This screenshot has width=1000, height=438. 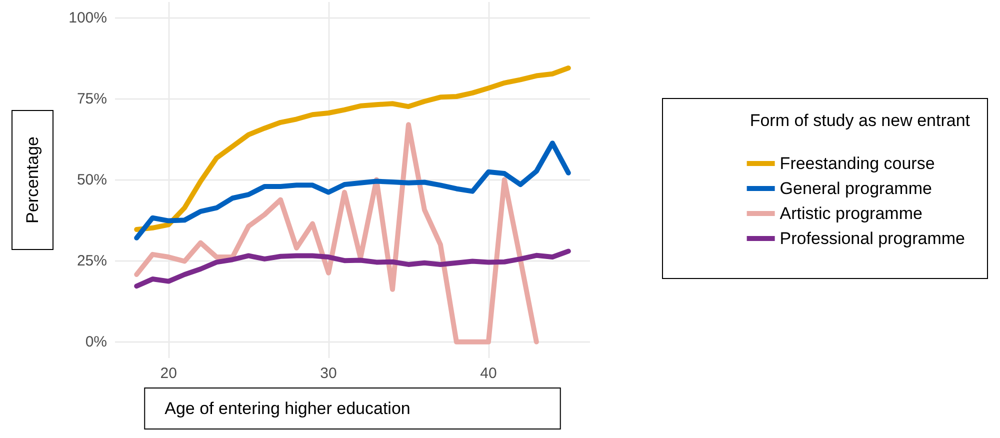 I want to click on legend-label: Artistic programme, so click(x=851, y=213).